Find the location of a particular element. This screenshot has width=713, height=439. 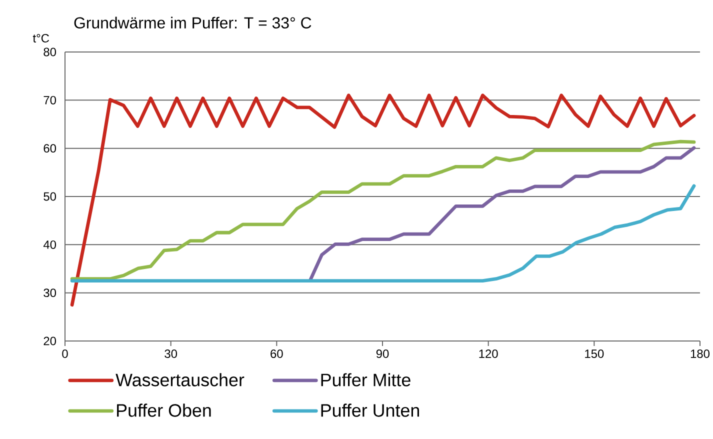

y-tick-label: 80 is located at coordinates (50, 52).